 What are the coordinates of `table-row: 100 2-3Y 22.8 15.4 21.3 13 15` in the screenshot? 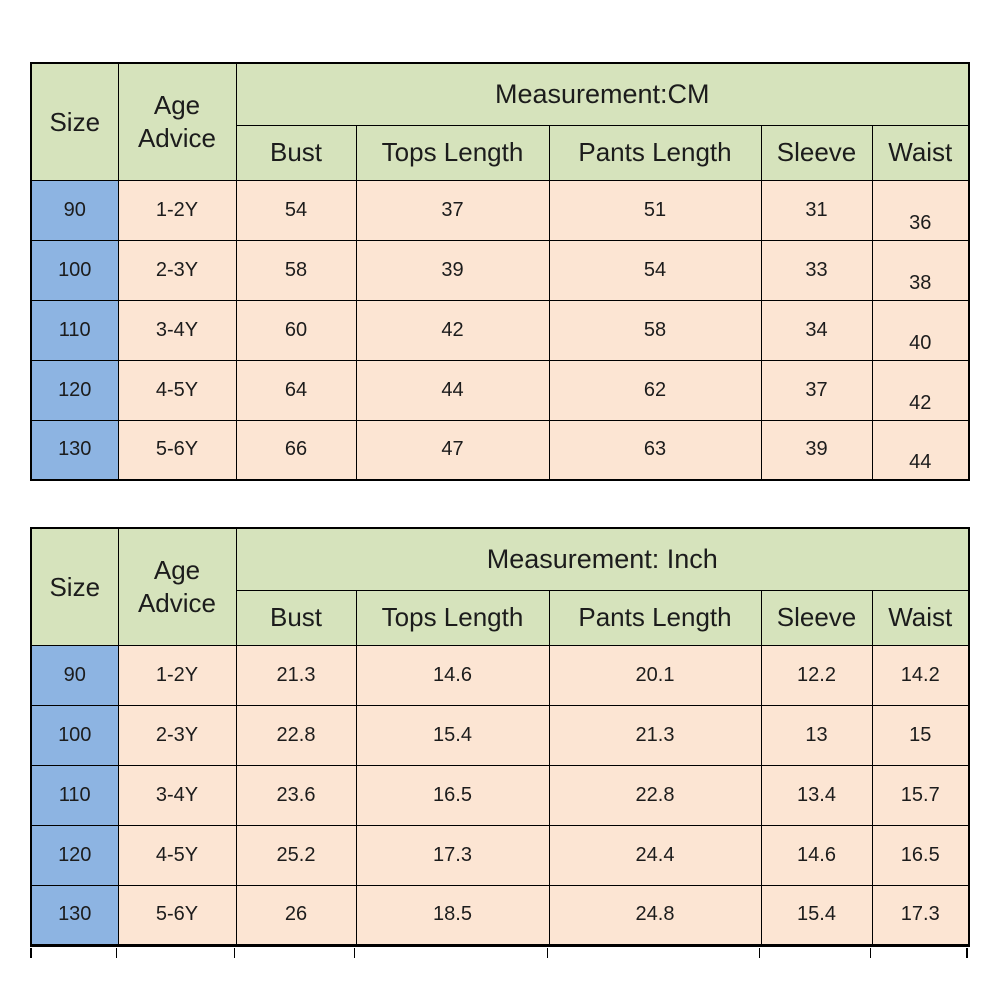 It's located at (500, 735).